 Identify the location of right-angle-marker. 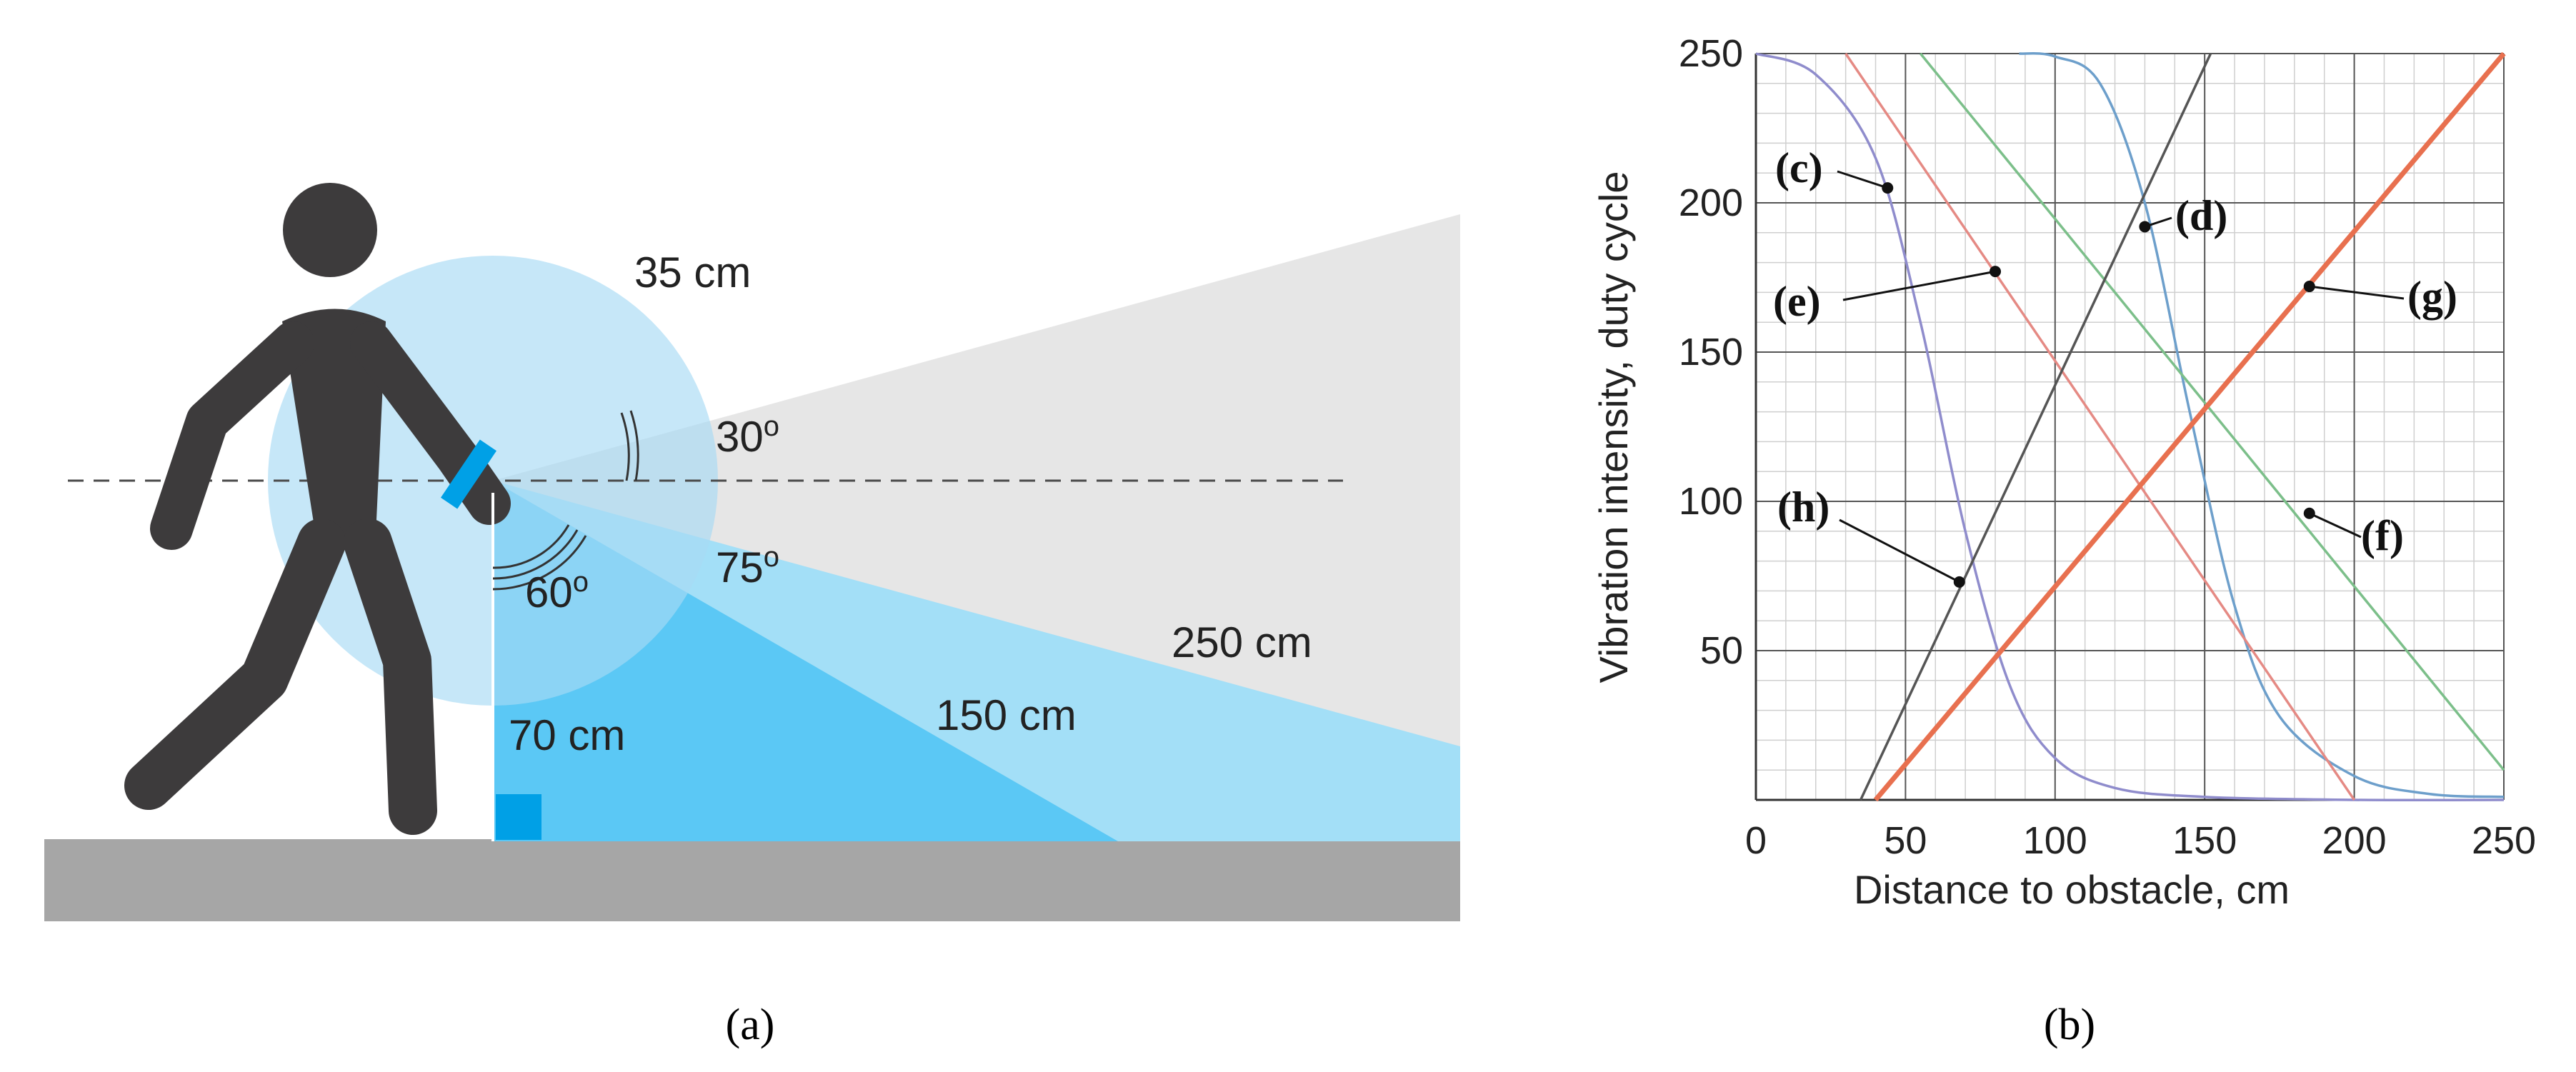
(518, 817).